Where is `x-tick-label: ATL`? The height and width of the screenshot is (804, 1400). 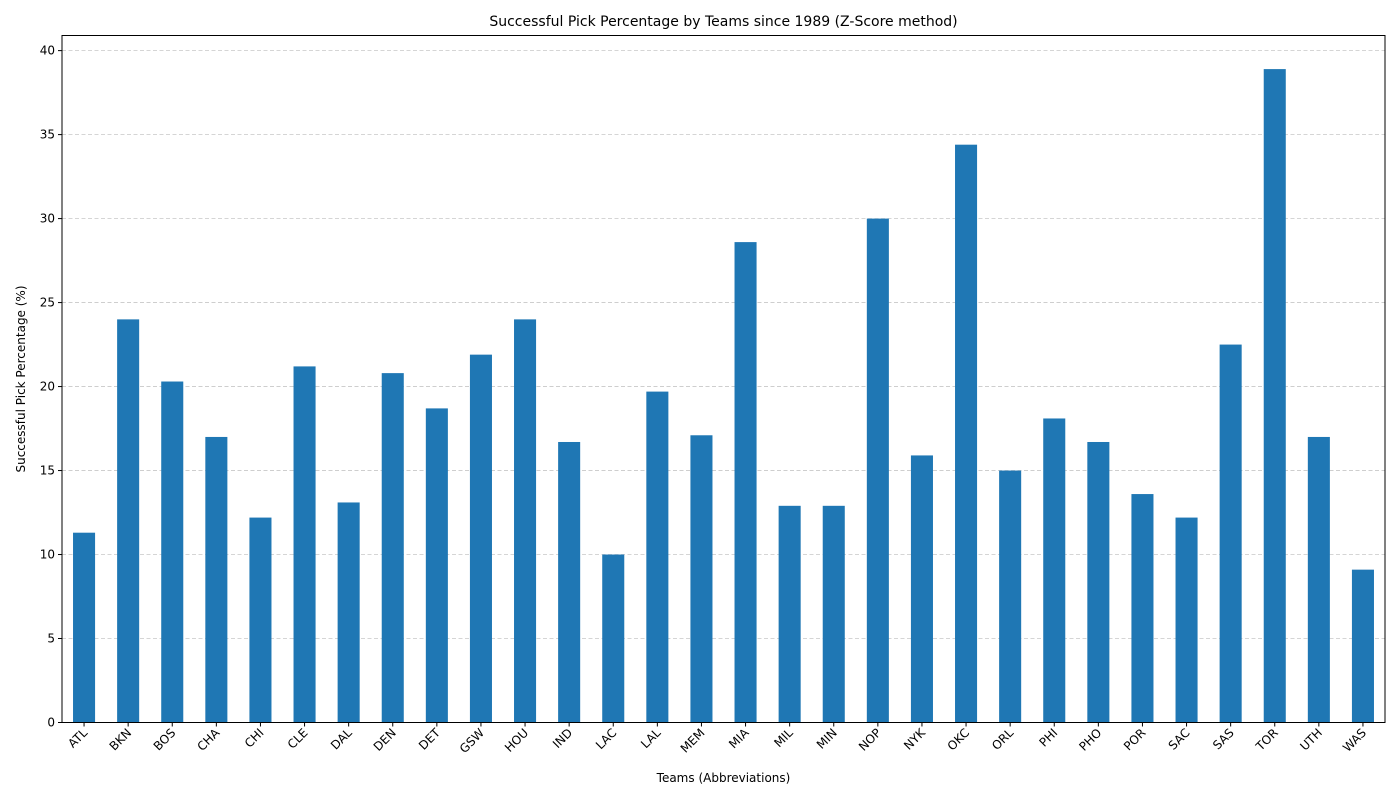 x-tick-label: ATL is located at coordinates (77, 738).